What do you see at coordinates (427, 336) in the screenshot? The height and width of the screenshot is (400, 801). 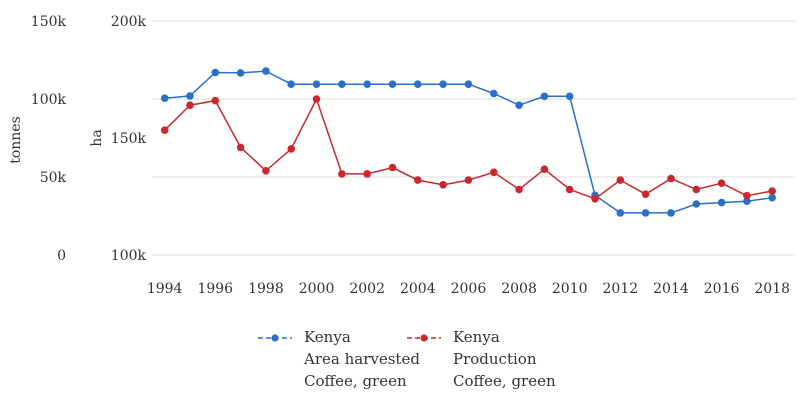 I see `legend-marker-production` at bounding box center [427, 336].